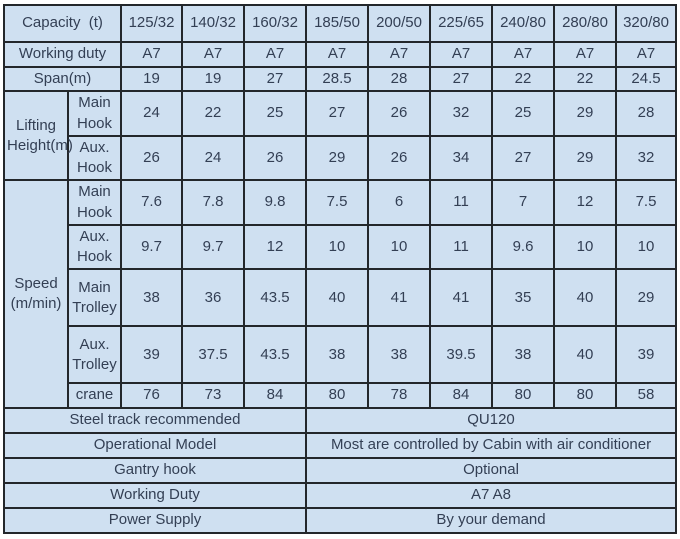 Image resolution: width=680 pixels, height=539 pixels. I want to click on speed-main-hook-cell: 7.8, so click(213, 202).